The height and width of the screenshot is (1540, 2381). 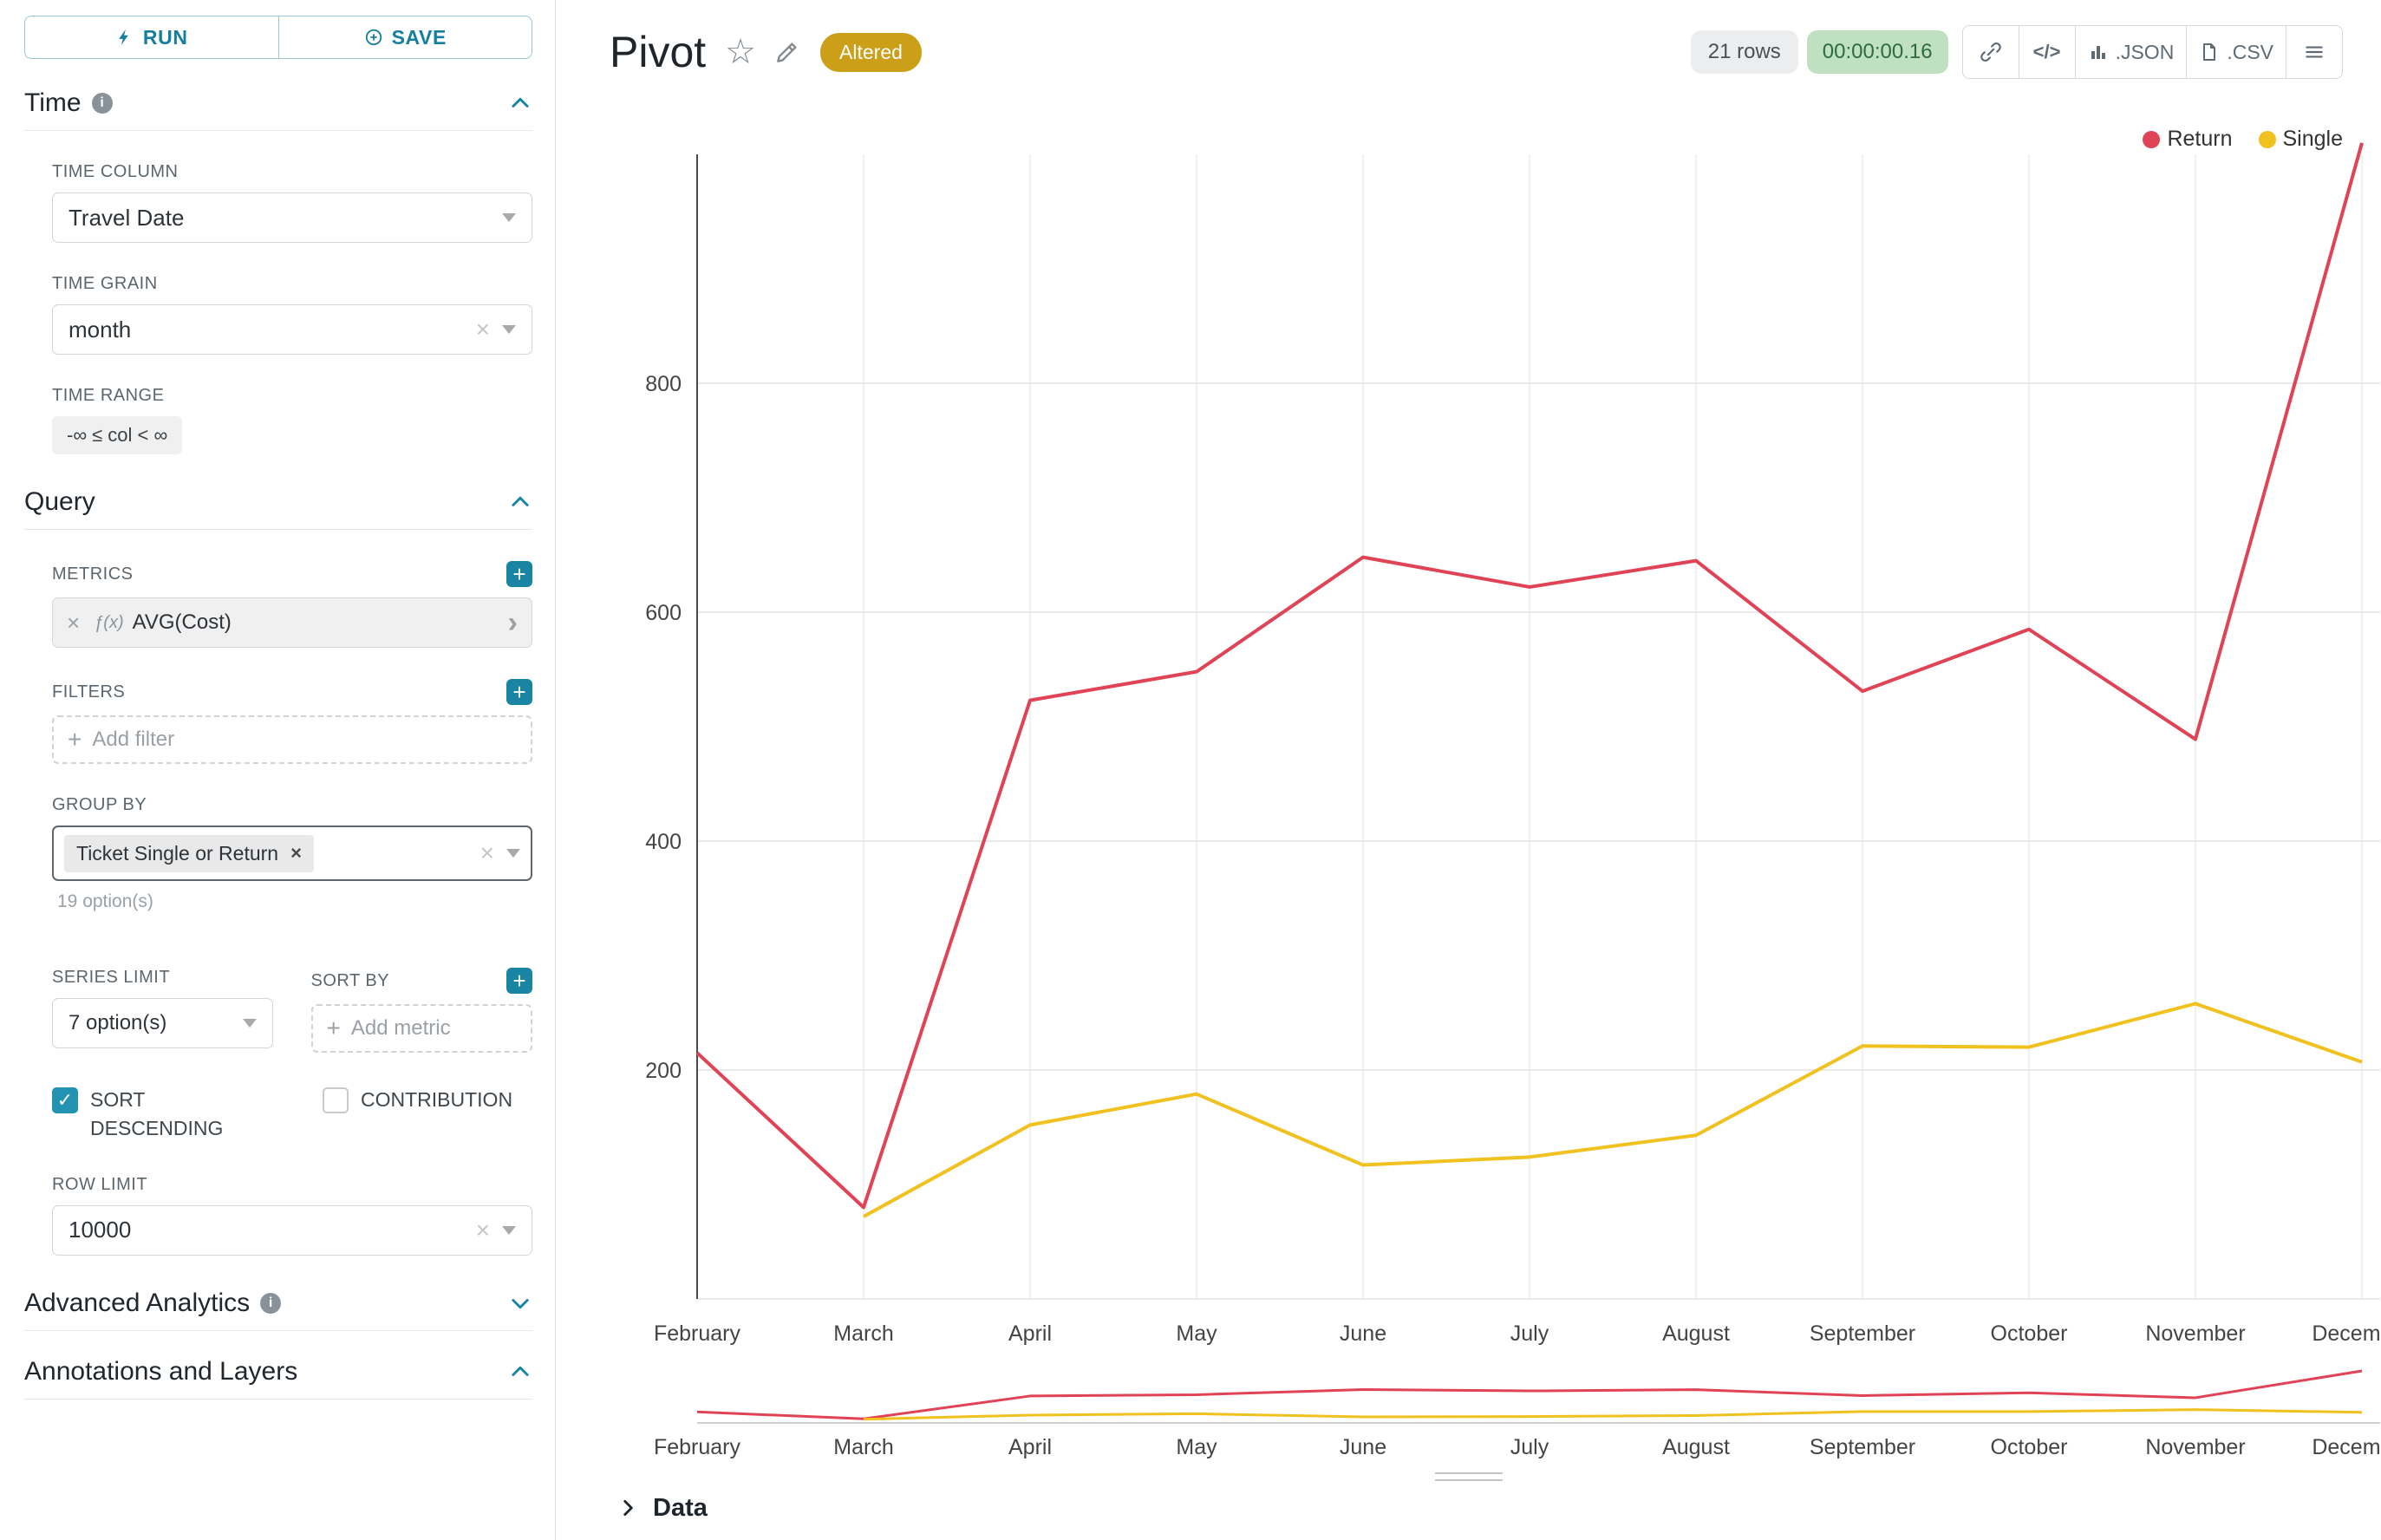 What do you see at coordinates (512, 622) in the screenshot?
I see `chevron-right-icon: ›` at bounding box center [512, 622].